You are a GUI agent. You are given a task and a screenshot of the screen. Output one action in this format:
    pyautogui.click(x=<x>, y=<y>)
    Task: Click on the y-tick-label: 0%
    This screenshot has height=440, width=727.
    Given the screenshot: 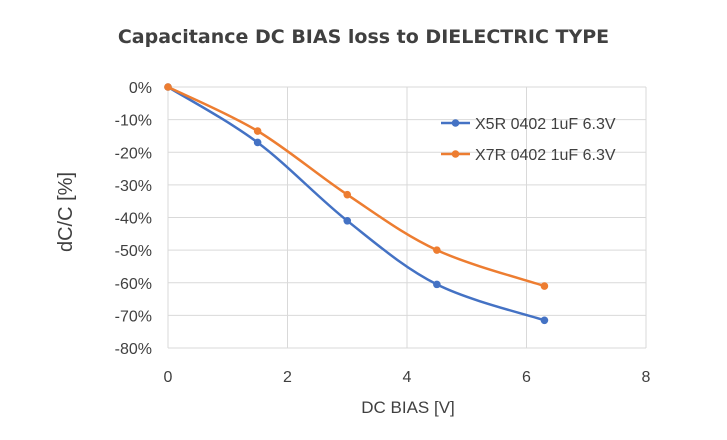 What is the action you would take?
    pyautogui.click(x=140, y=88)
    